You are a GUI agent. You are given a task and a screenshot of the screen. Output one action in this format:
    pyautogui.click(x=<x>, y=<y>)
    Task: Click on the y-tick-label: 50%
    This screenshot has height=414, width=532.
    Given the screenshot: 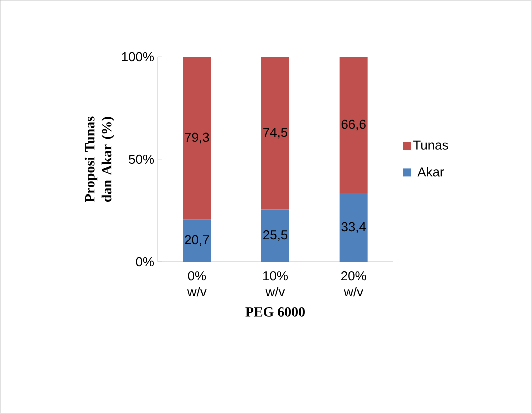 What is the action you would take?
    pyautogui.click(x=141, y=159)
    